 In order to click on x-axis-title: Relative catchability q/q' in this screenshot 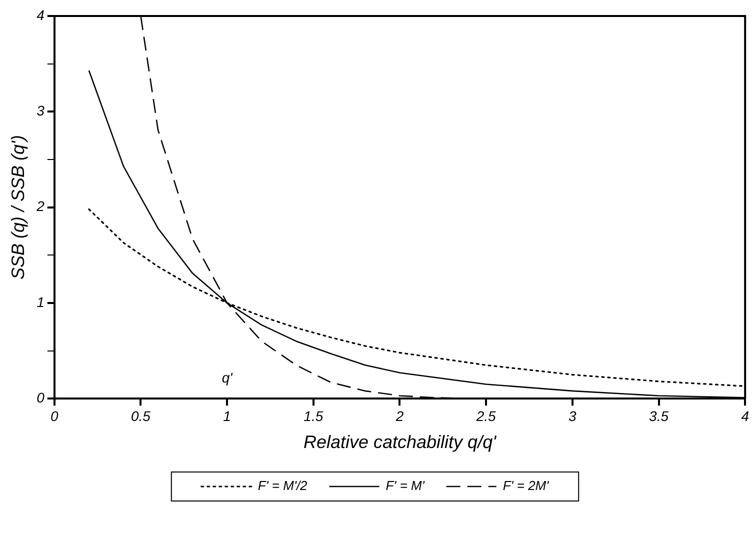, I will do `click(400, 442)`.